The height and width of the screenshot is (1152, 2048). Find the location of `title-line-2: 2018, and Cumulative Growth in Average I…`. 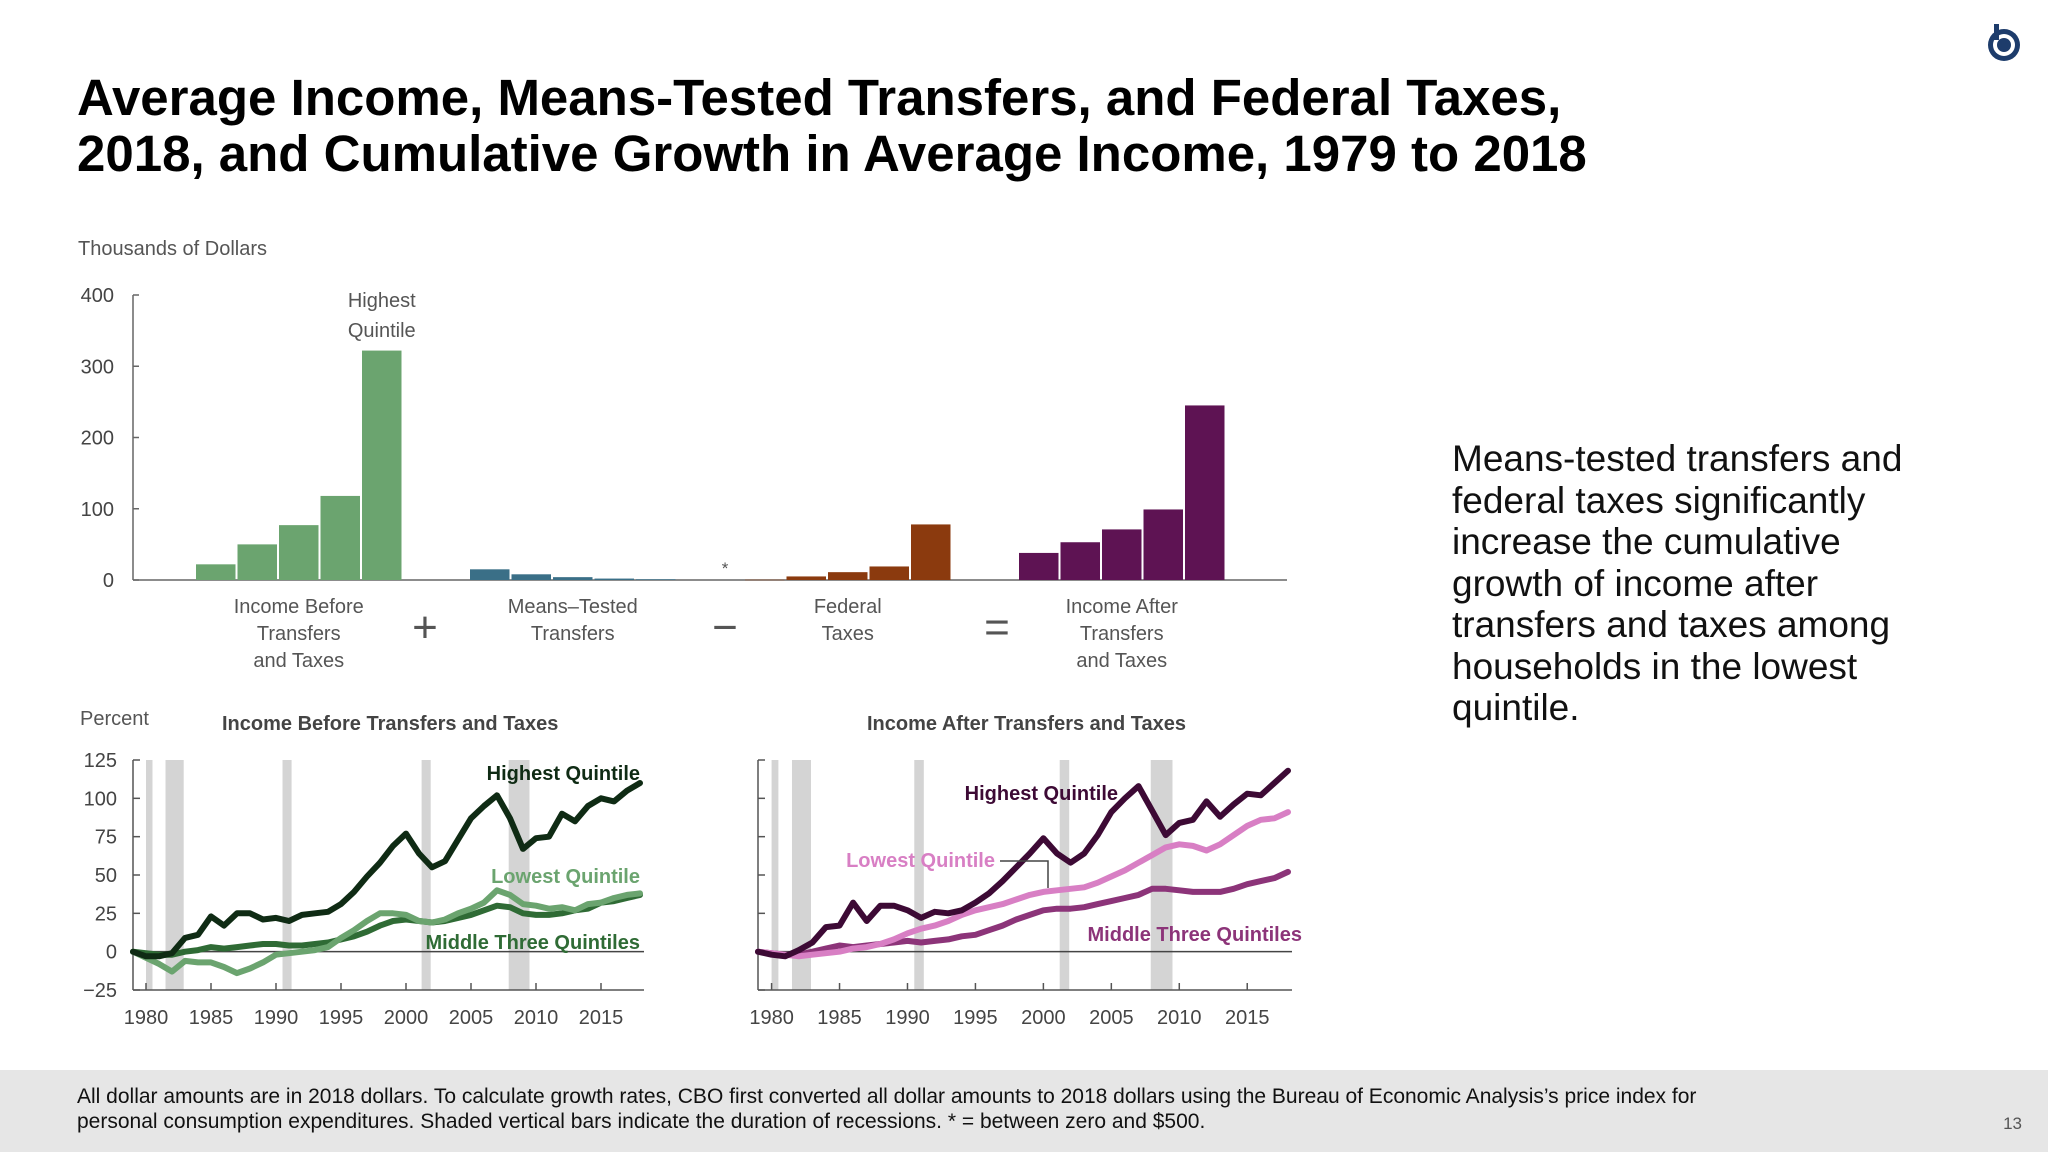

title-line-2: 2018, and Cumulative Growth in Average I… is located at coordinates (832, 153).